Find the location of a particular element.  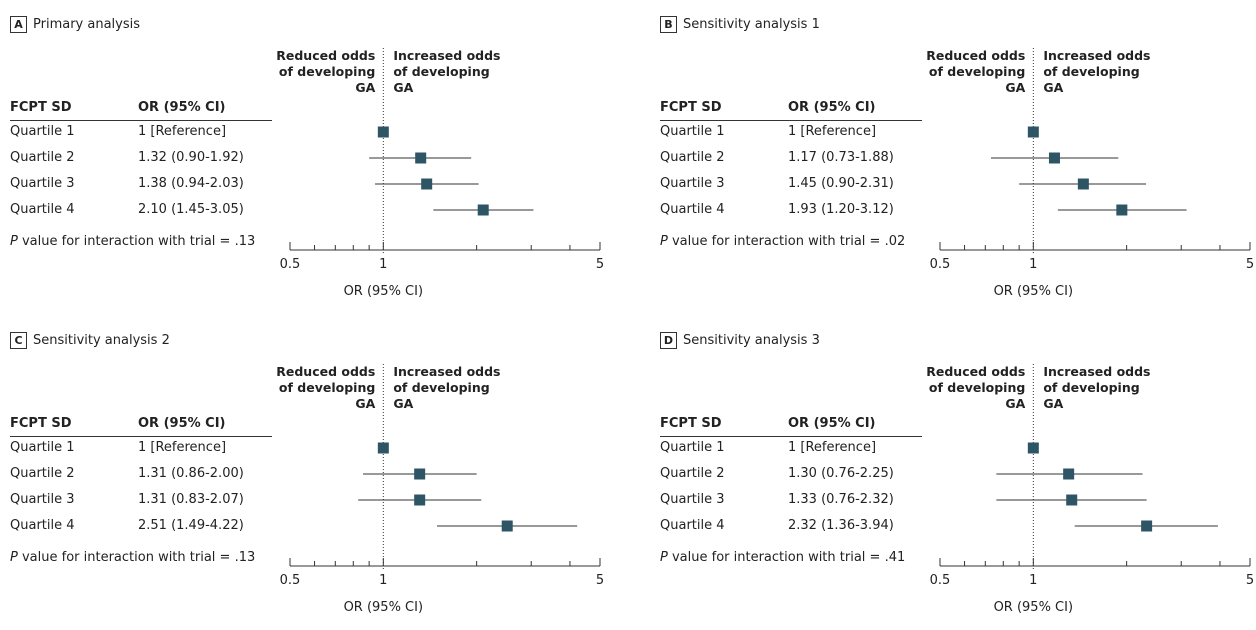

panel-letter: C is located at coordinates (18, 340).